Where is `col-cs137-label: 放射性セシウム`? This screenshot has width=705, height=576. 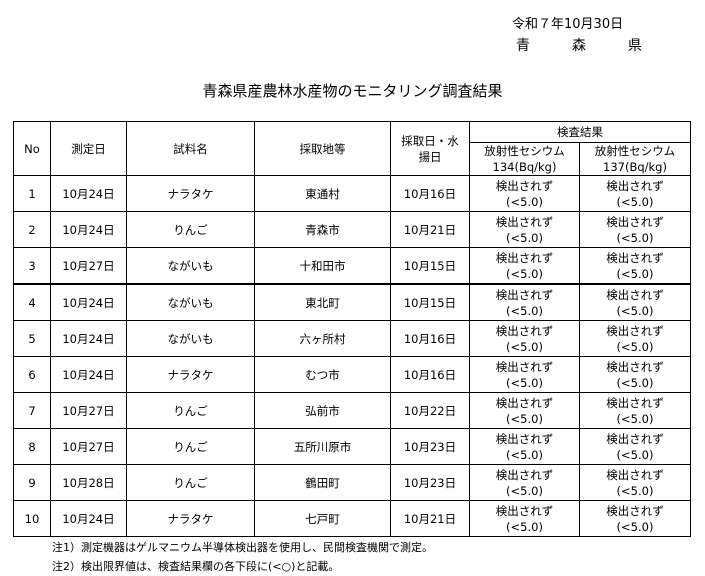 col-cs137-label: 放射性セシウム is located at coordinates (635, 151).